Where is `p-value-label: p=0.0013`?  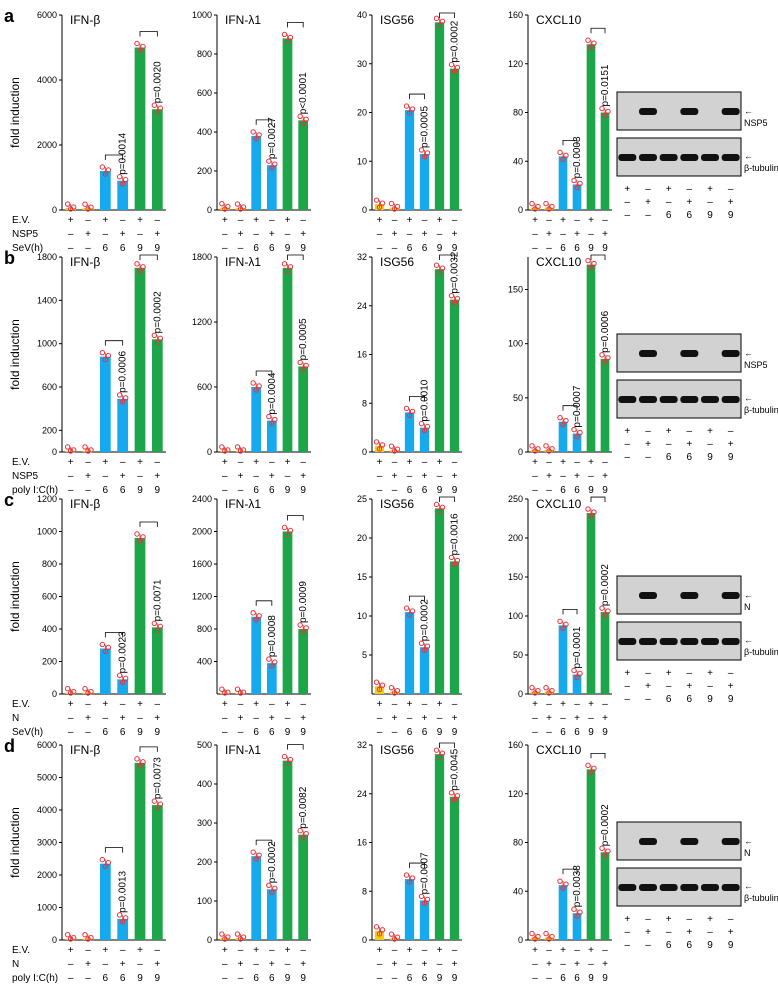 p-value-label: p=0.0013 is located at coordinates (123, 891).